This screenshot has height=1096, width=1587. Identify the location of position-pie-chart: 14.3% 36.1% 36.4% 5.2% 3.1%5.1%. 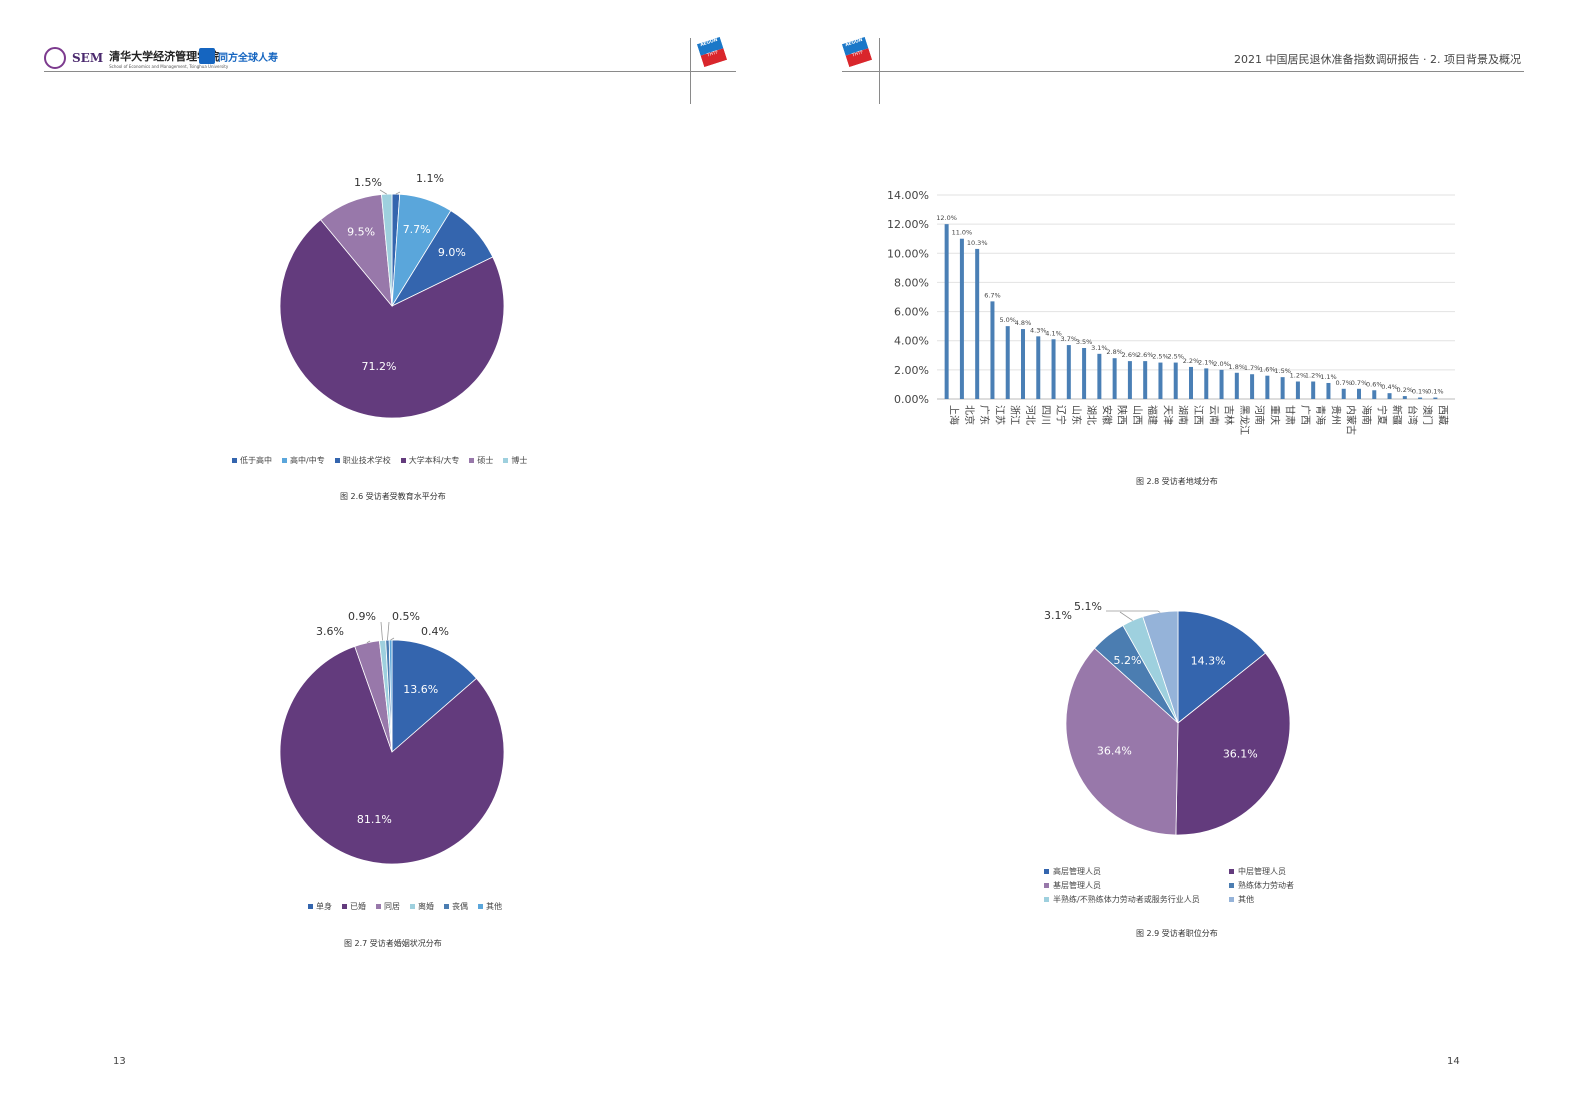
(1167, 718).